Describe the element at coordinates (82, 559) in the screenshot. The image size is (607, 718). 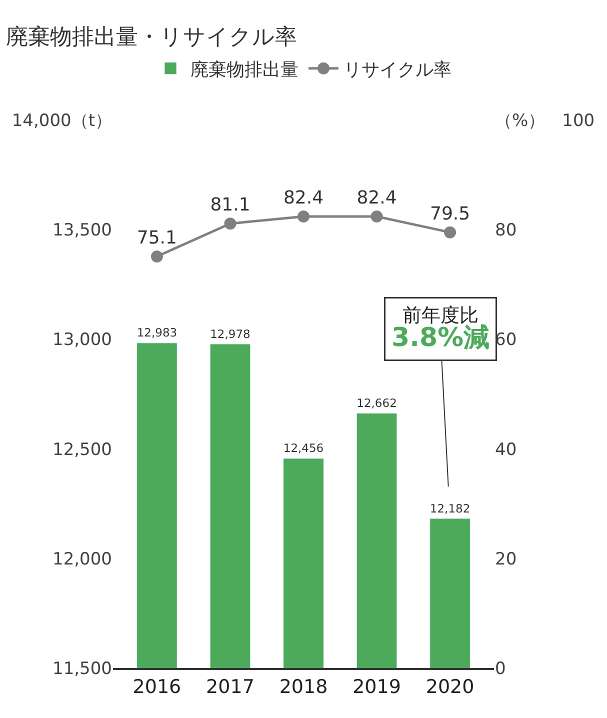
I see `y-tick-label: 12,000` at that location.